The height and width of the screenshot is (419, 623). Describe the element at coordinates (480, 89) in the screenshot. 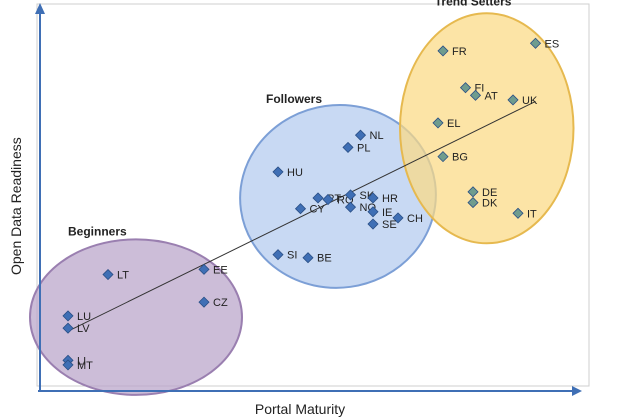

I see `point-label-fi: FI` at that location.